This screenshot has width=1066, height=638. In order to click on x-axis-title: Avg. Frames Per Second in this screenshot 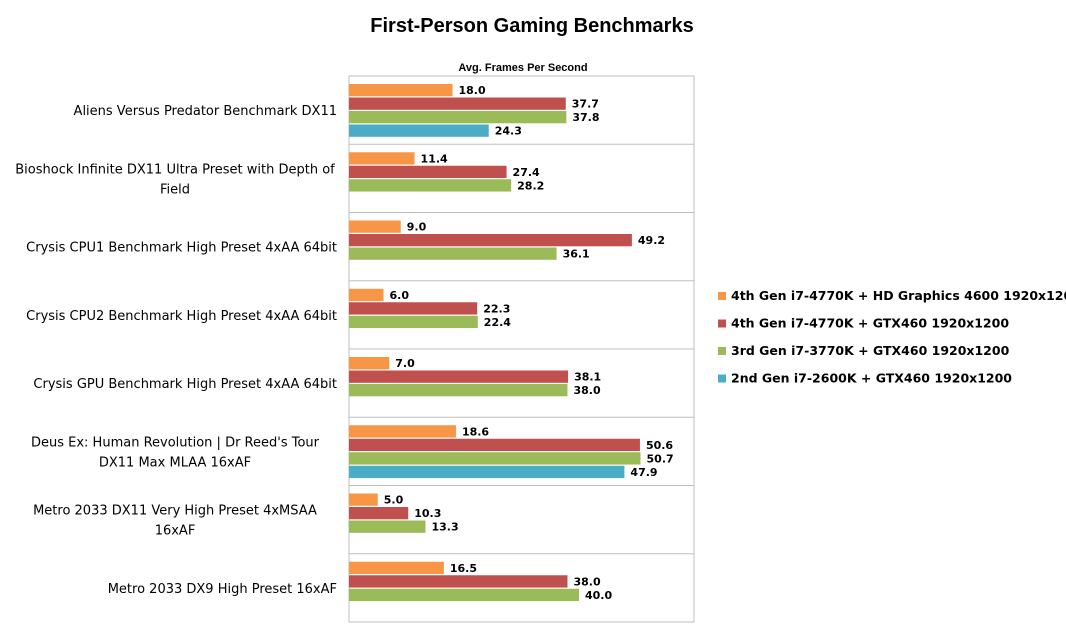, I will do `click(522, 68)`.